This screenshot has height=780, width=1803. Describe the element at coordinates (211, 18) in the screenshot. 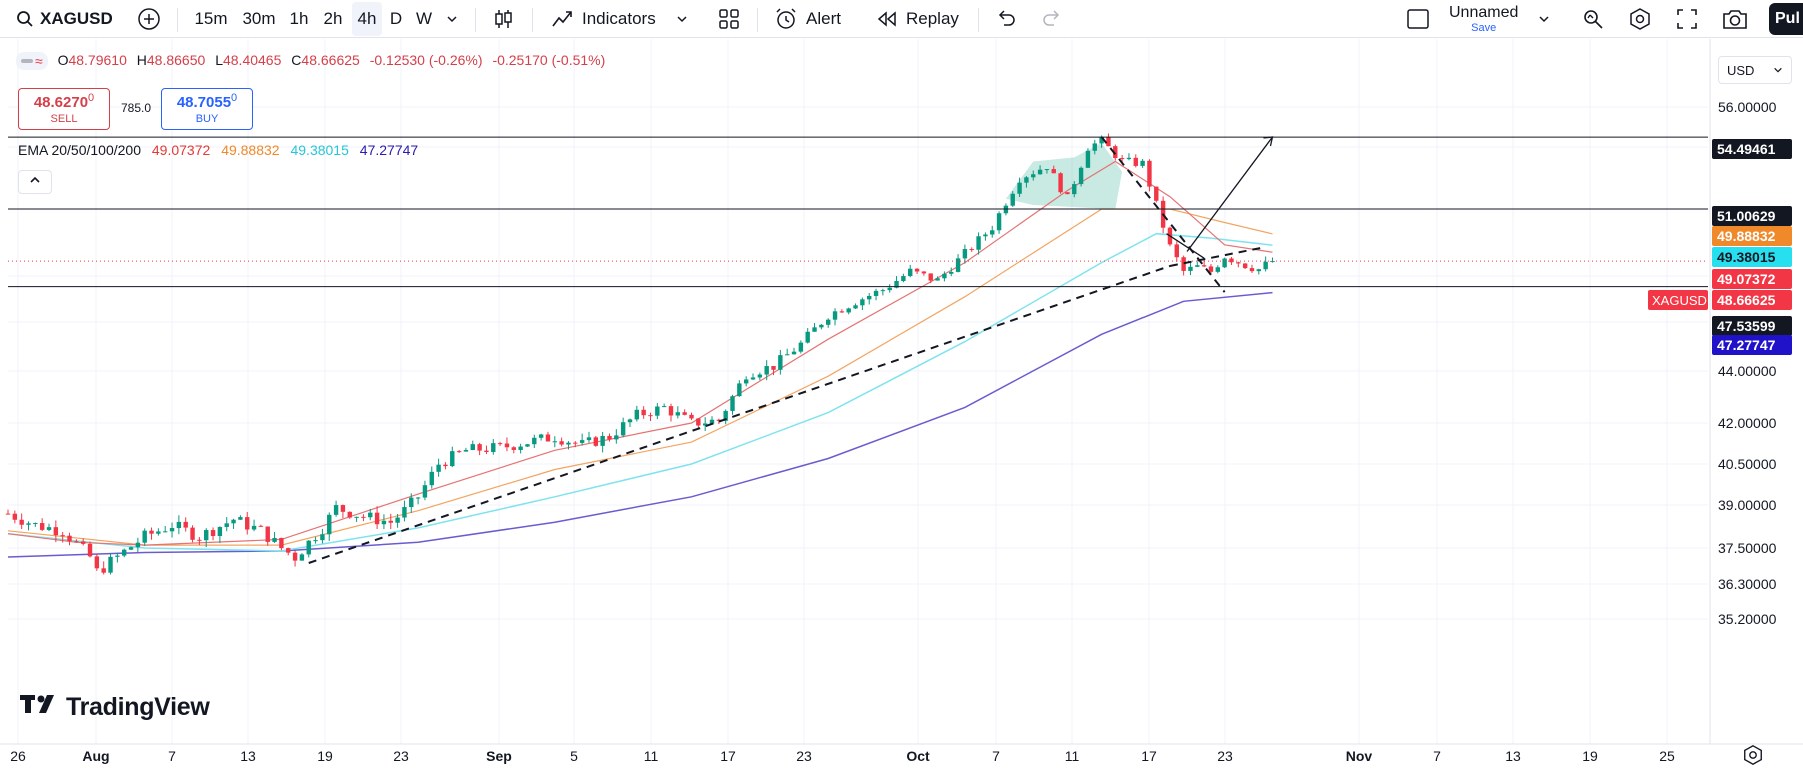

I see `timeframe-15m: 15m` at that location.